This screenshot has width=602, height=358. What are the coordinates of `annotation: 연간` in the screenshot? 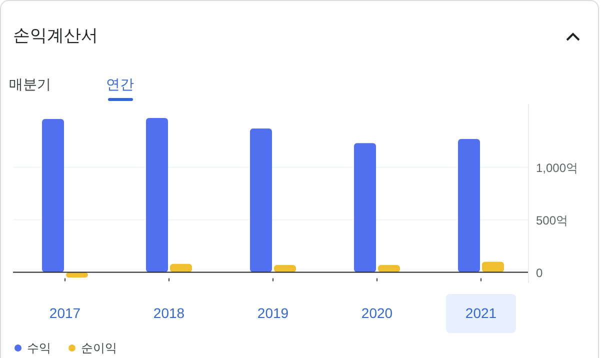 It's located at (120, 84).